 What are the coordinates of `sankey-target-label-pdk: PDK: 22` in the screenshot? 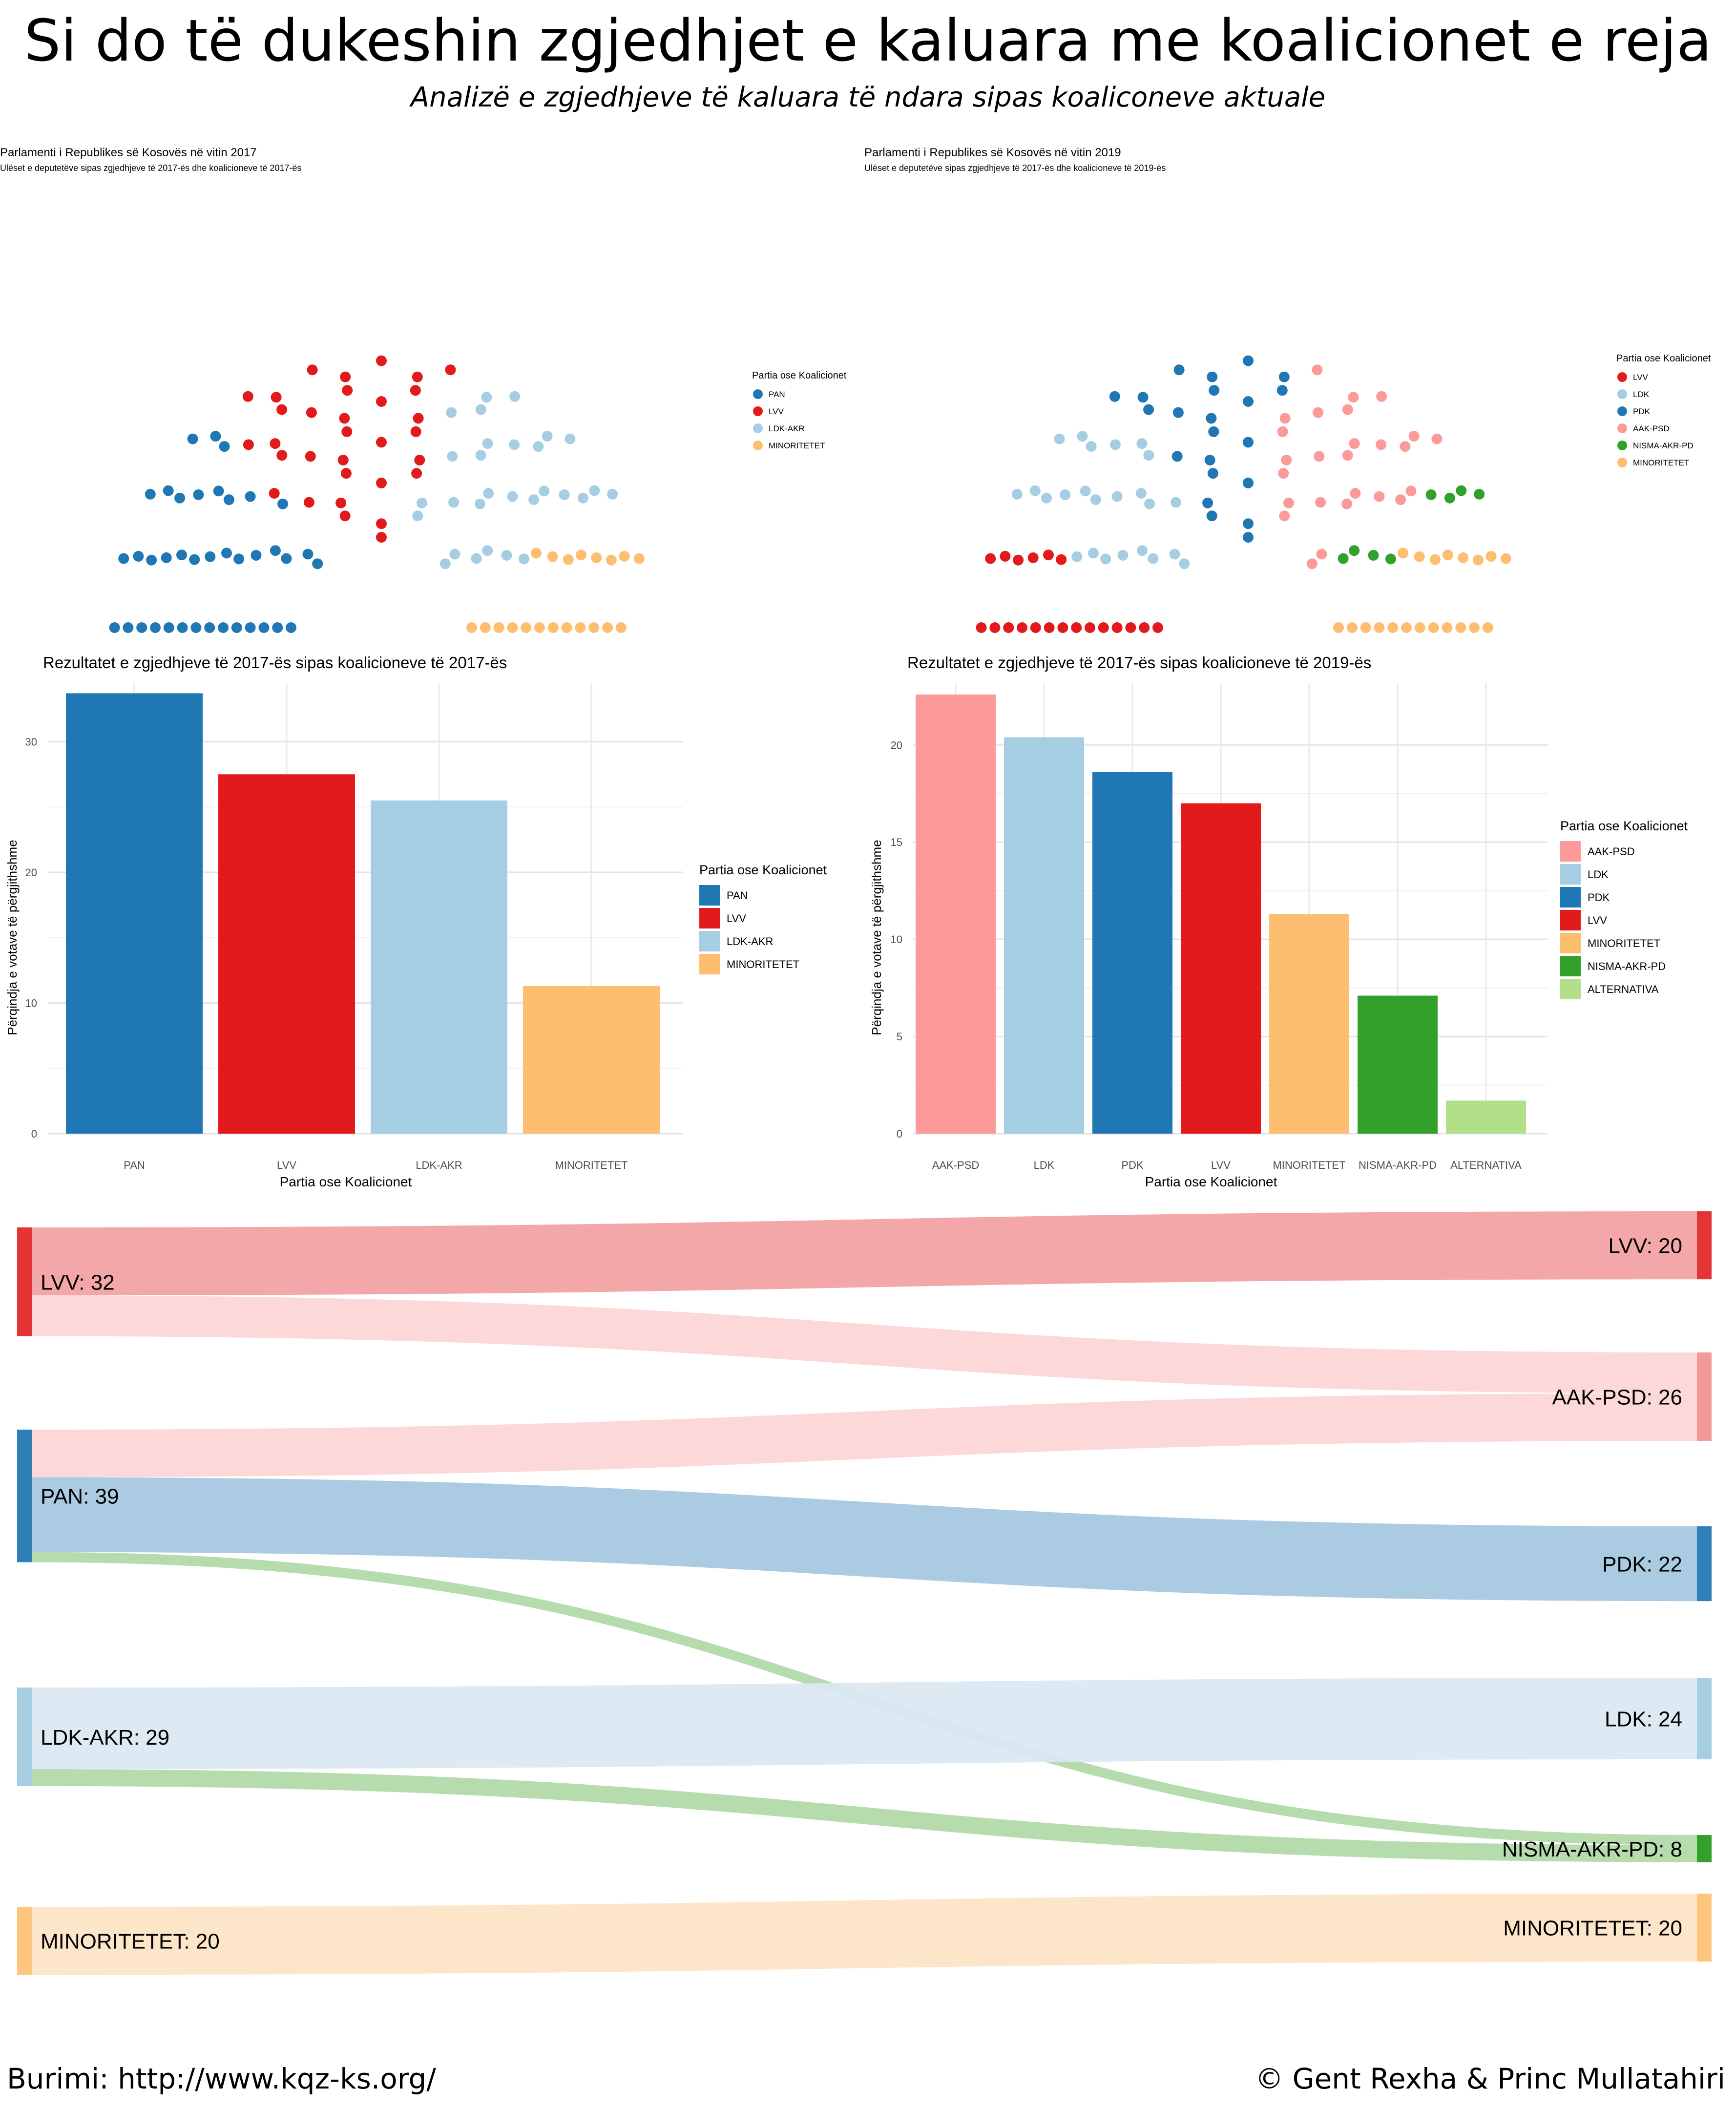 It's located at (1642, 1565).